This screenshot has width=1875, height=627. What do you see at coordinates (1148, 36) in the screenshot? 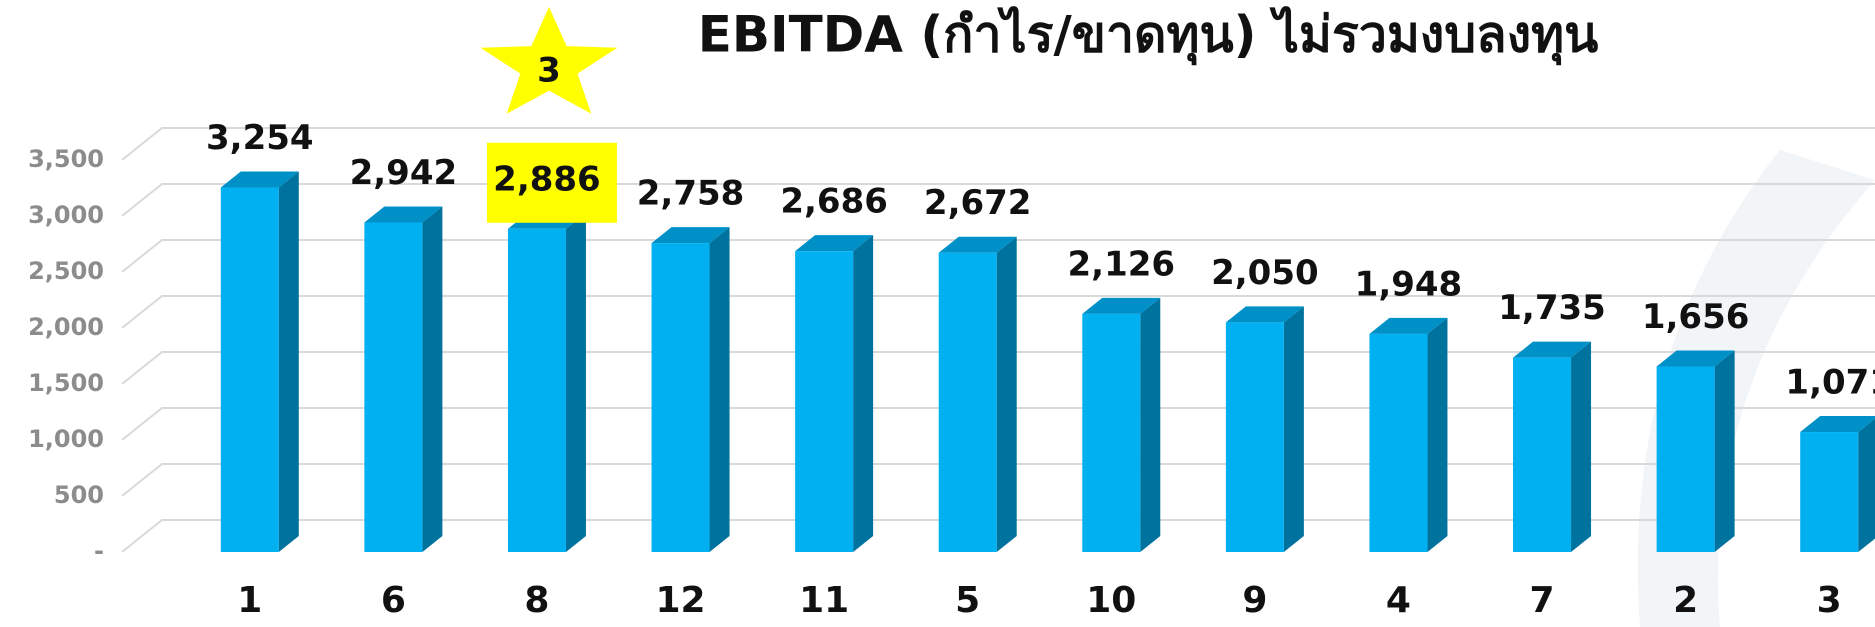
I see `chart-title: EBITDA (กำไร/ขาดทุน) ไม่รวมงบลงทุน` at bounding box center [1148, 36].